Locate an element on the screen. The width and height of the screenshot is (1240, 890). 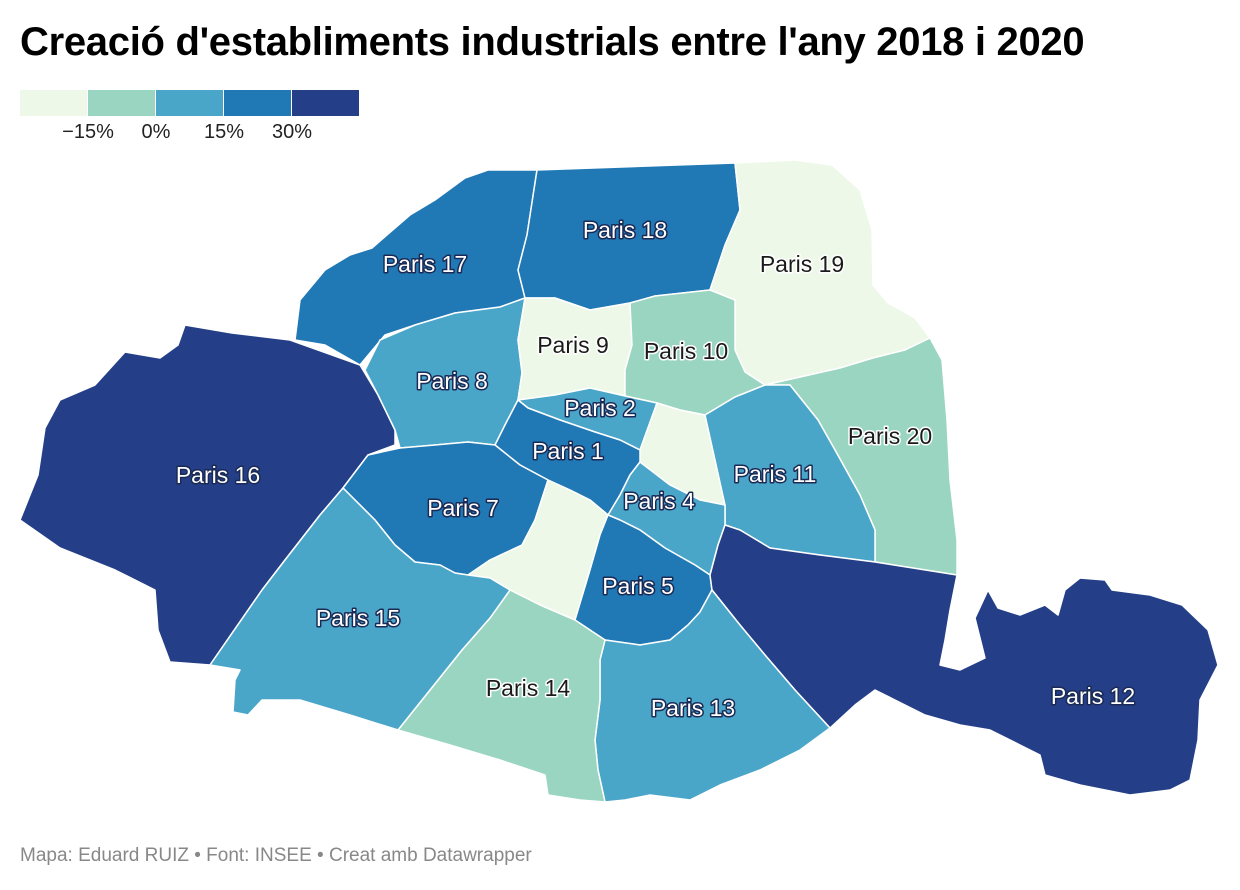
label-p18: Paris 18 is located at coordinates (625, 230).